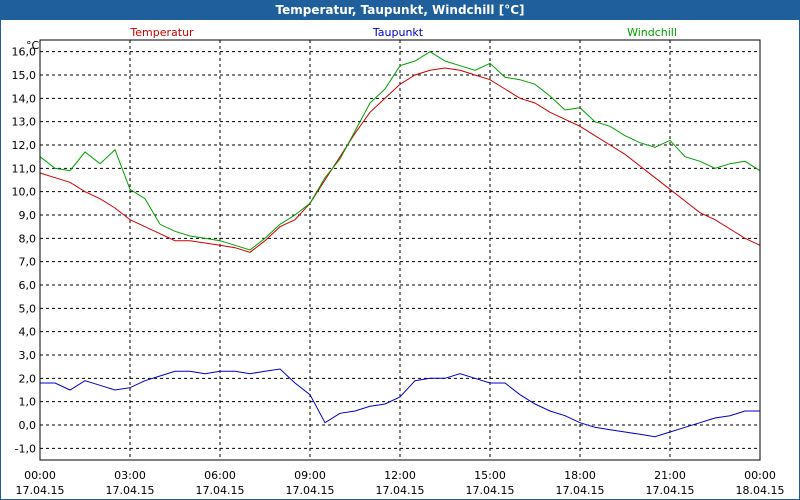 The height and width of the screenshot is (500, 800). I want to click on x-tick-time: 21:00, so click(670, 475).